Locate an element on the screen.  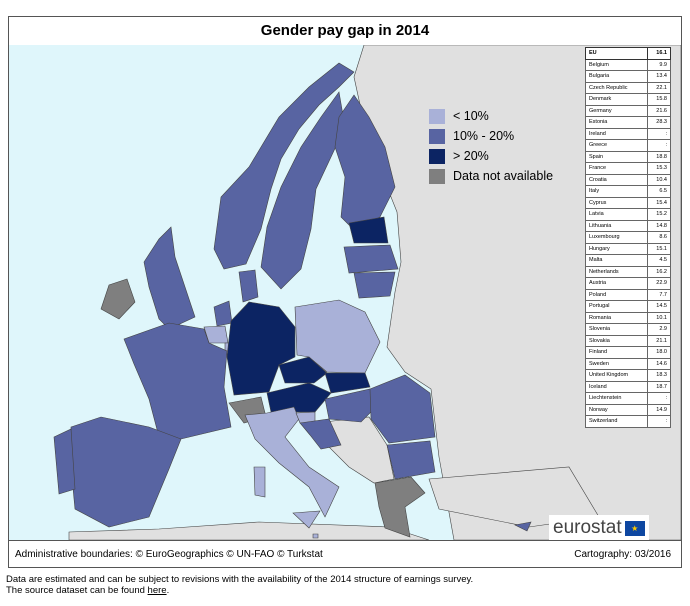
legend-label: < 10% is located at coordinates (471, 116).